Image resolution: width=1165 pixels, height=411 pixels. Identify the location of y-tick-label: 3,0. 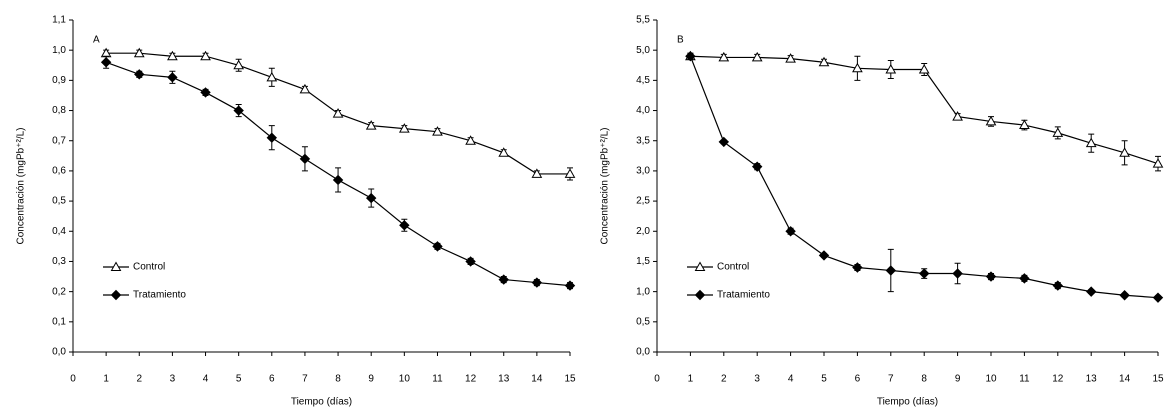
(643, 171).